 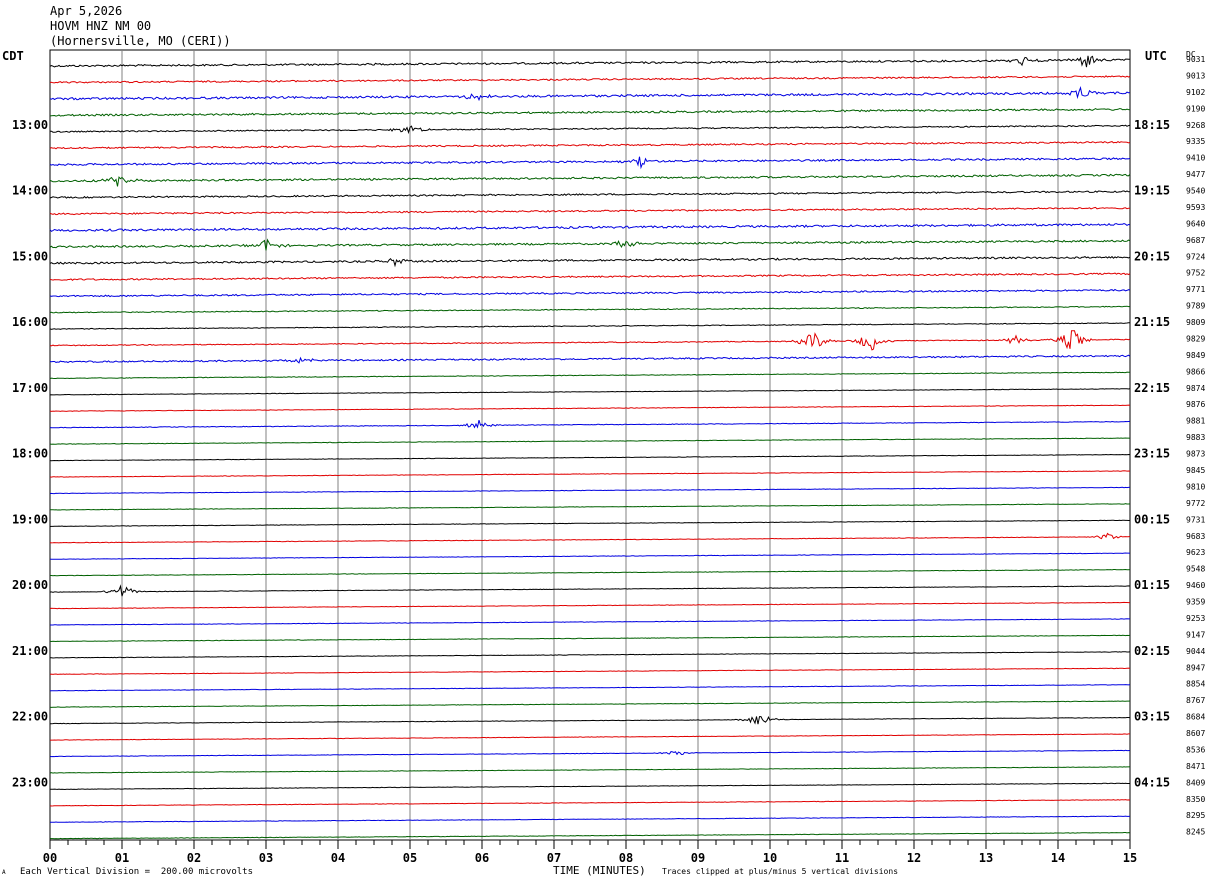 What do you see at coordinates (482, 858) in the screenshot?
I see `x-tick-label: 06` at bounding box center [482, 858].